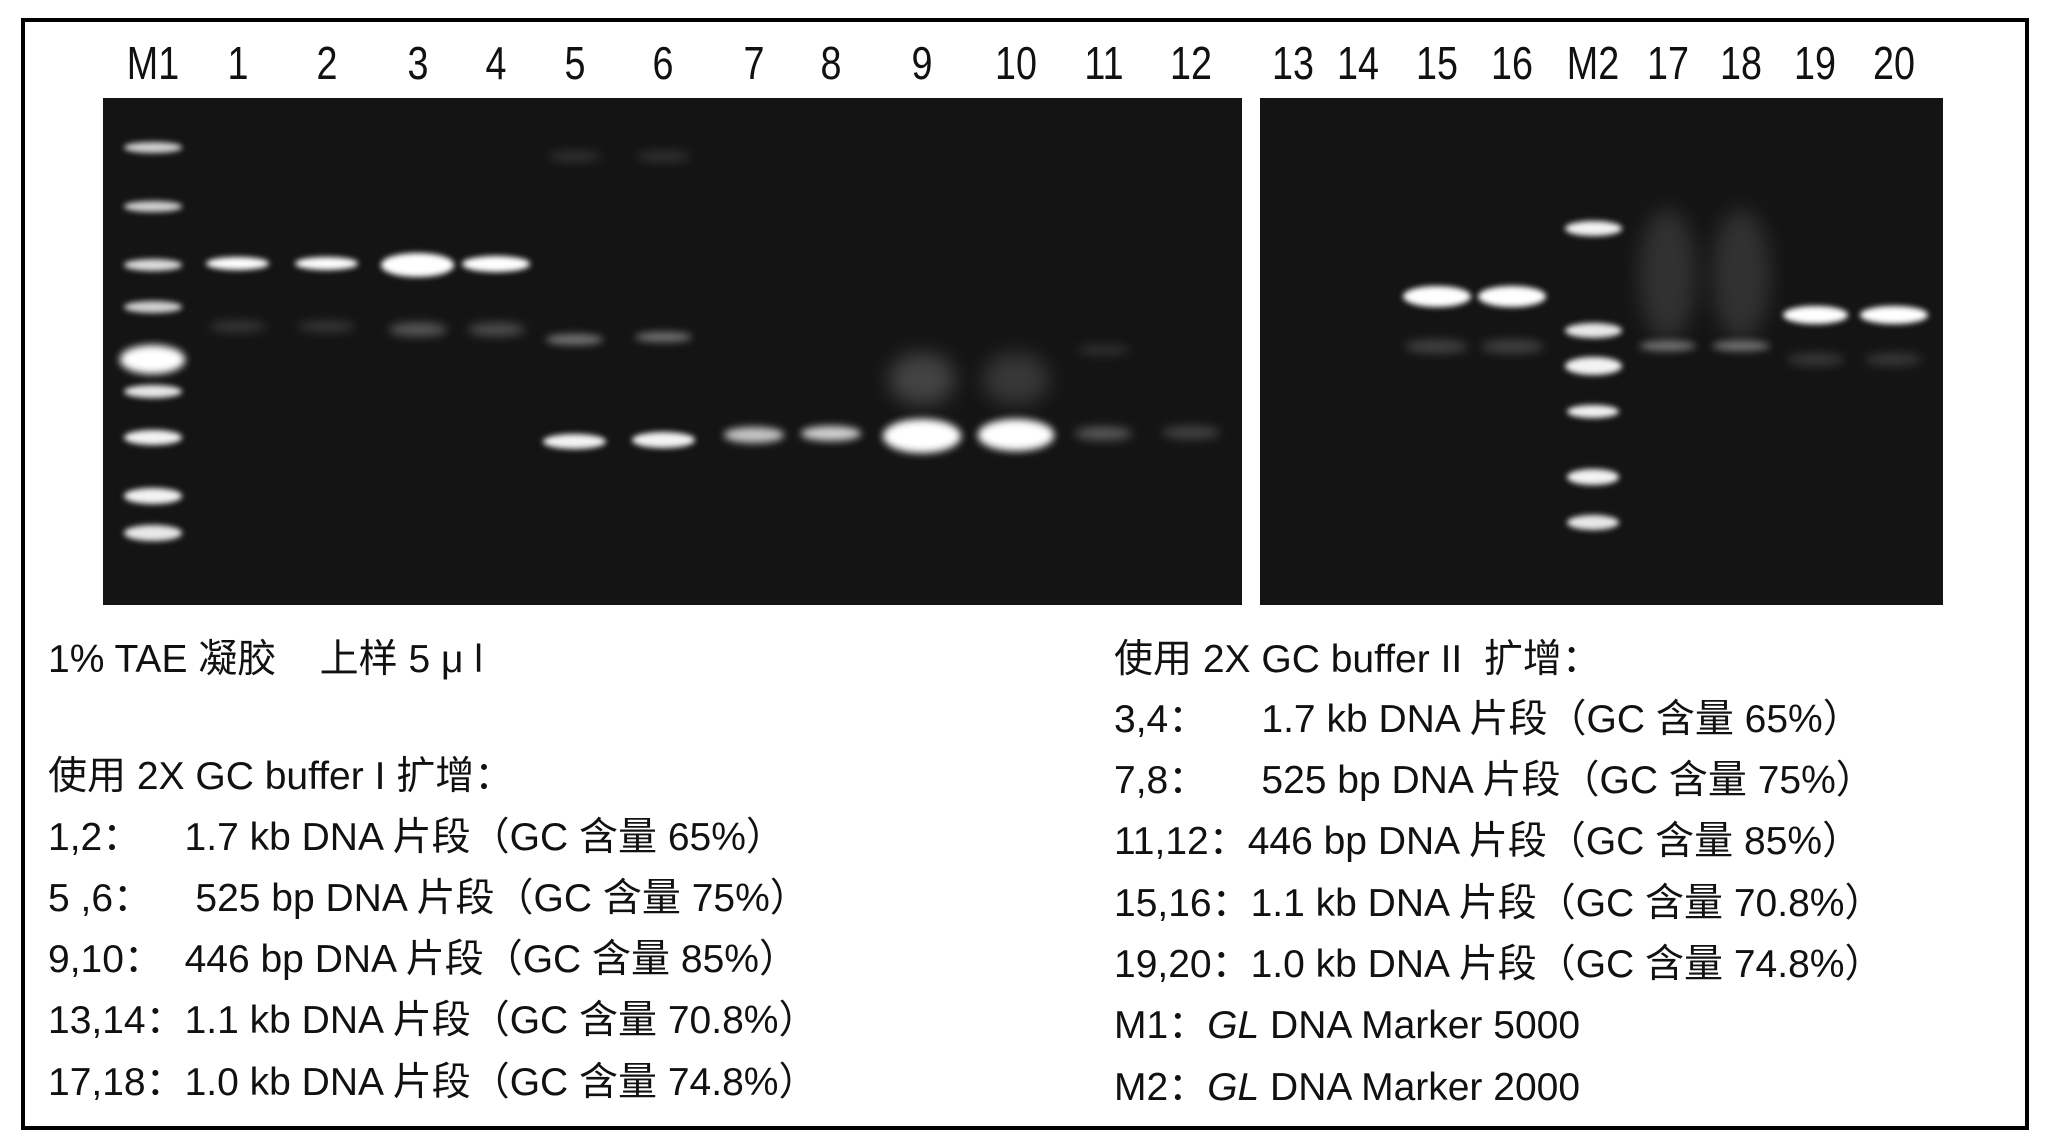 The height and width of the screenshot is (1141, 2048). I want to click on marker-m2-line: M2：GL DNA Marker 2000, so click(1347, 1087).